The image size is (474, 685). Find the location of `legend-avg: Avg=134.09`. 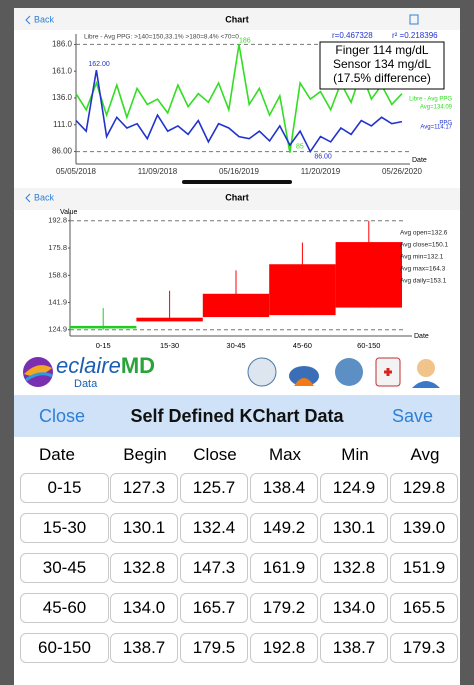

legend-avg: Avg=134.09 is located at coordinates (436, 108).